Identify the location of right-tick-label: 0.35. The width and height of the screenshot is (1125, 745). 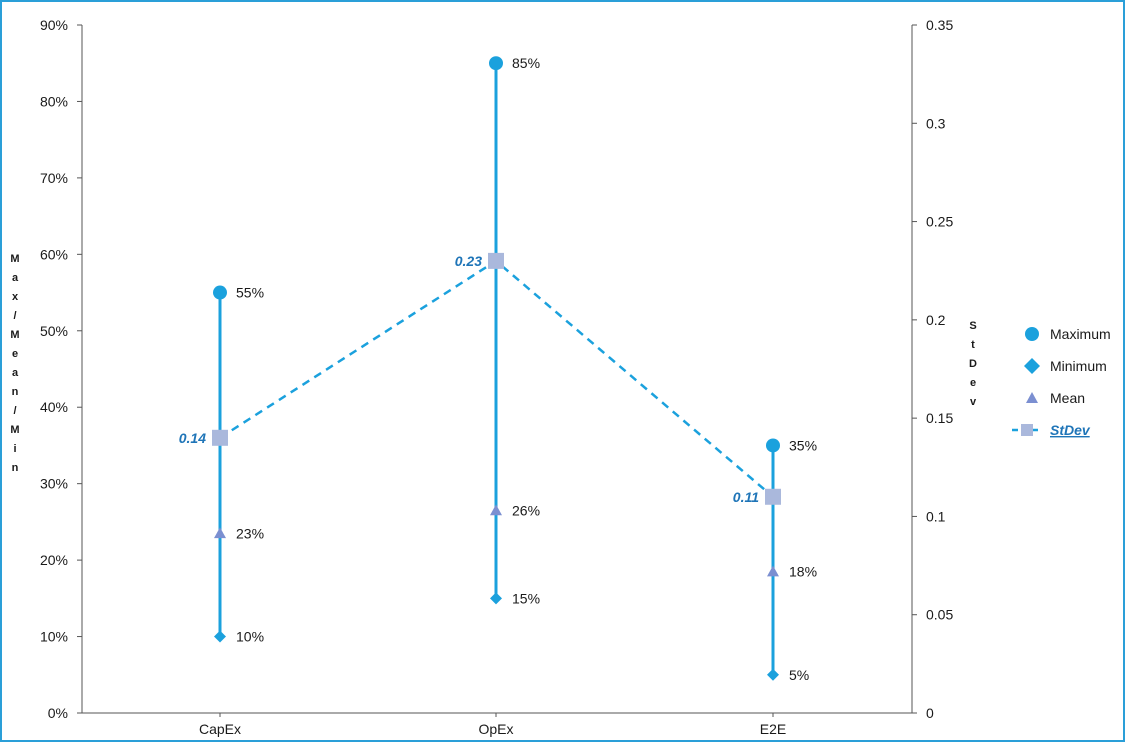
(939, 25).